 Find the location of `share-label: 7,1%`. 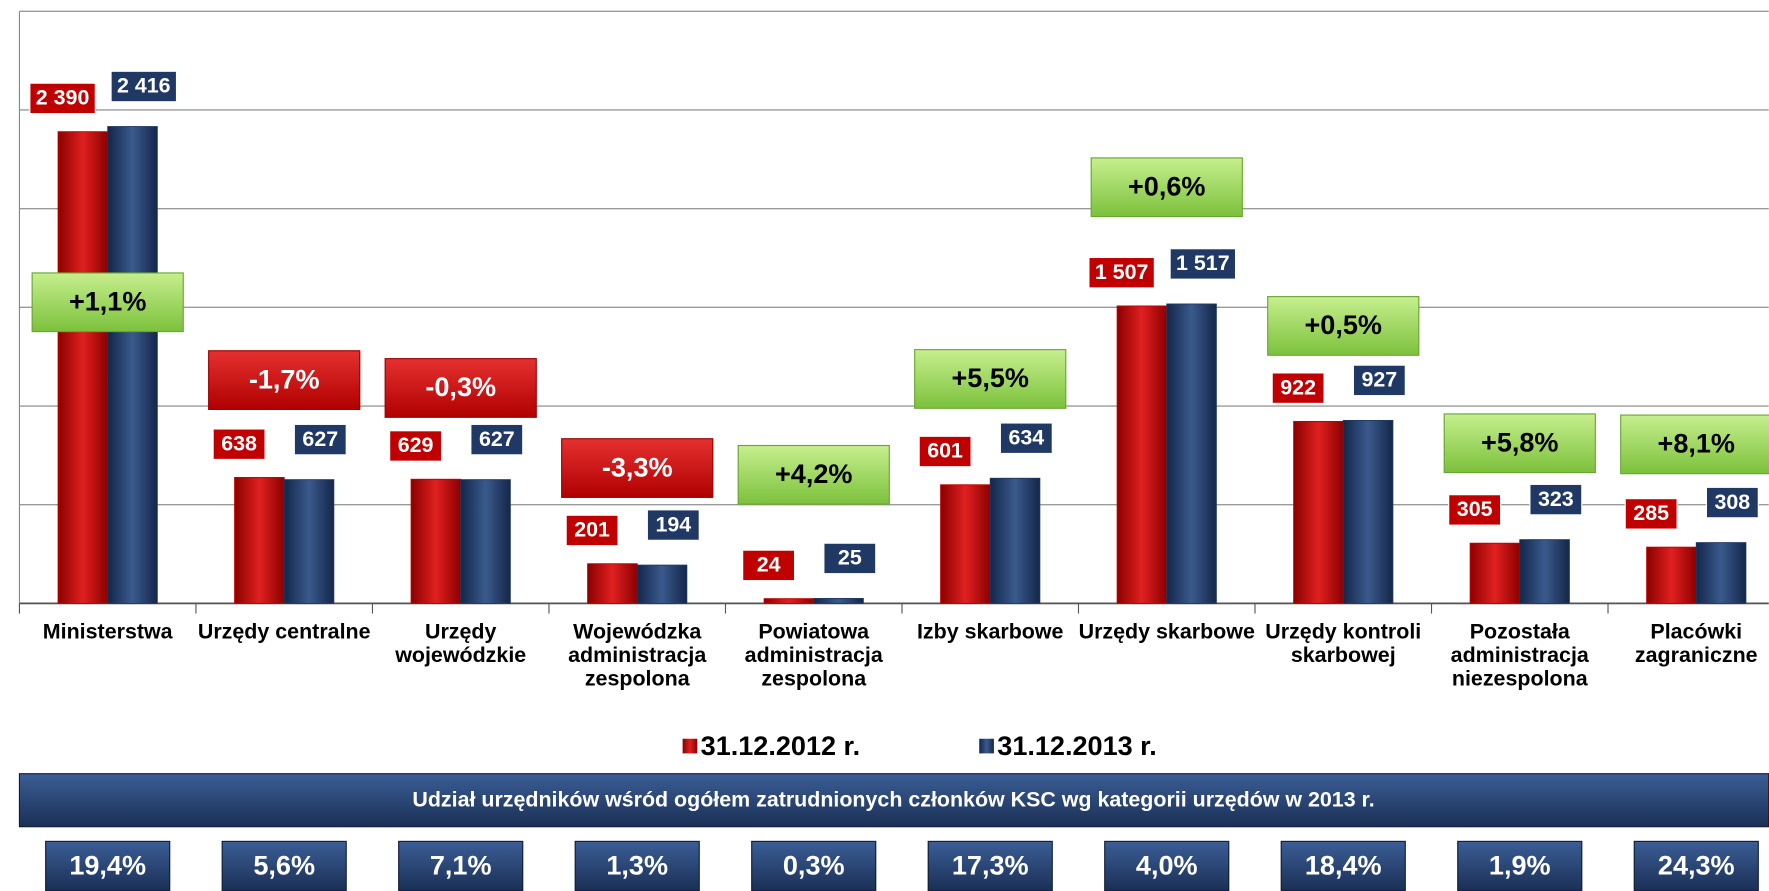

share-label: 7,1% is located at coordinates (461, 865).